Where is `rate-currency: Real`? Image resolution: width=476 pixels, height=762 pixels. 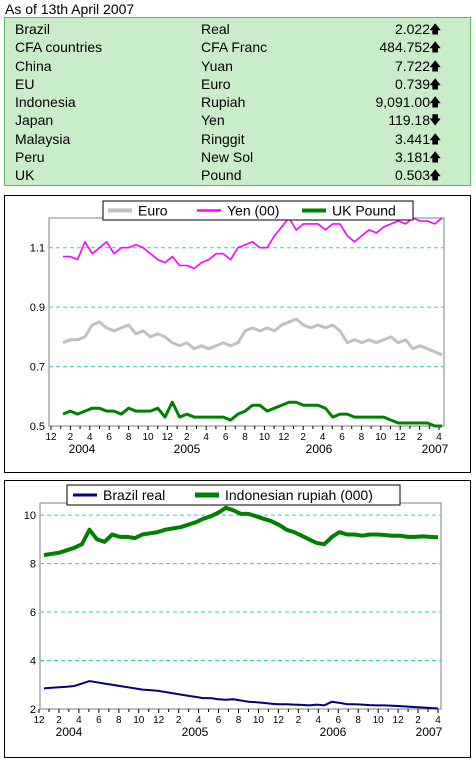 rate-currency: Real is located at coordinates (215, 29).